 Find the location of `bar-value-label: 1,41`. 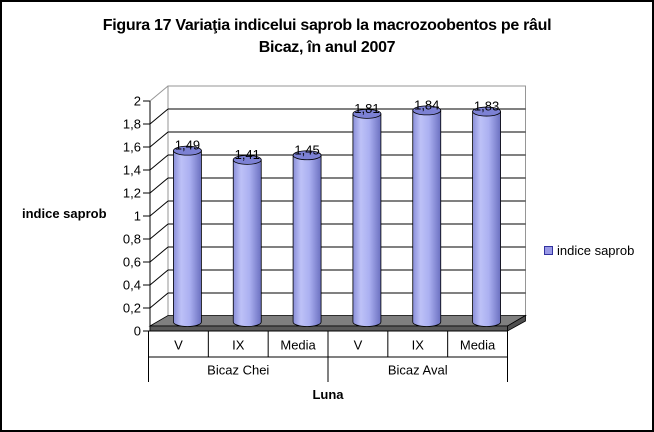

bar-value-label: 1,41 is located at coordinates (247, 154).